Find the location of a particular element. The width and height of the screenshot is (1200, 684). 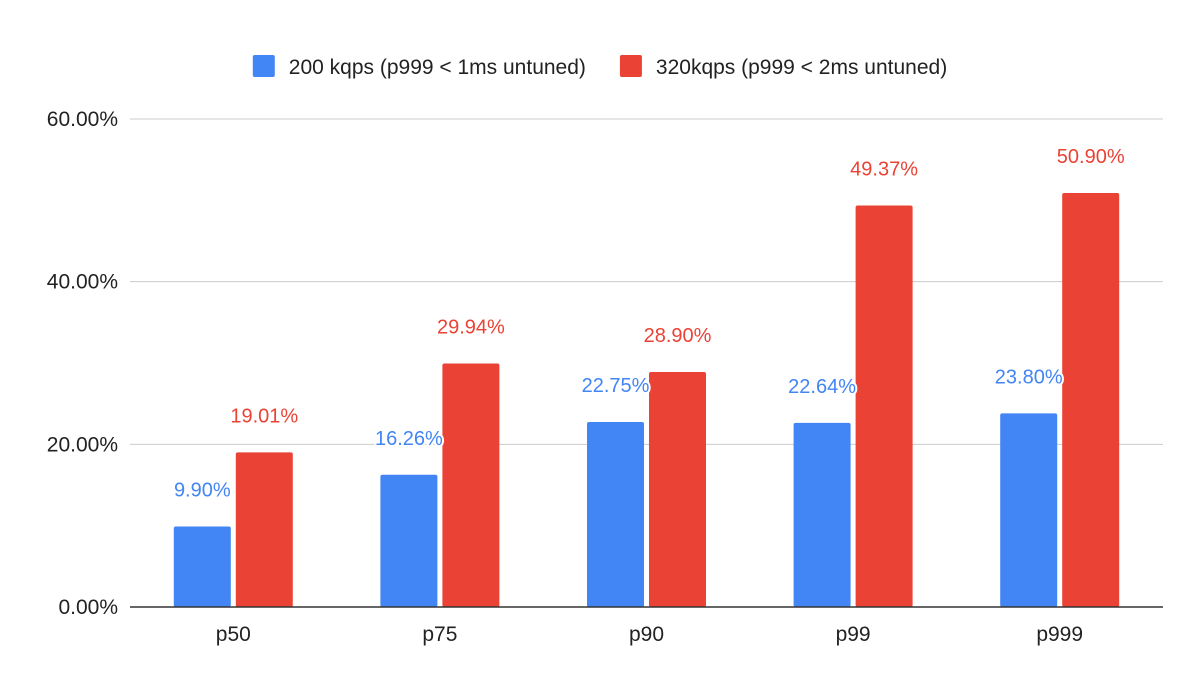

x-tick-label: p90 is located at coordinates (646, 634).